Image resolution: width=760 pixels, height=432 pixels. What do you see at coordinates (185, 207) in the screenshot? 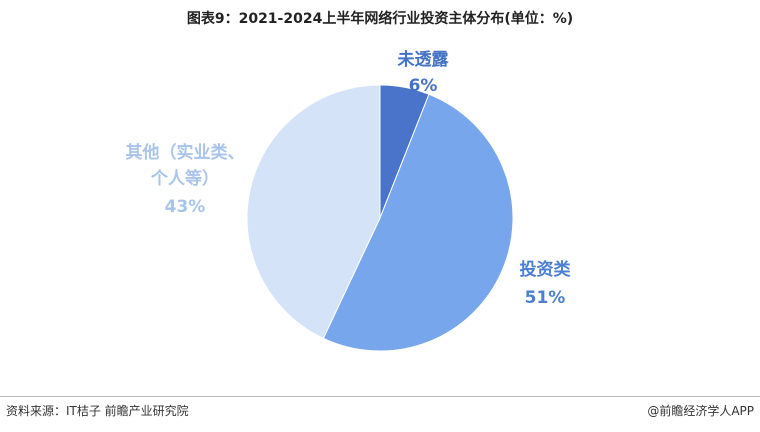
I see `value-label: 43%` at bounding box center [185, 207].